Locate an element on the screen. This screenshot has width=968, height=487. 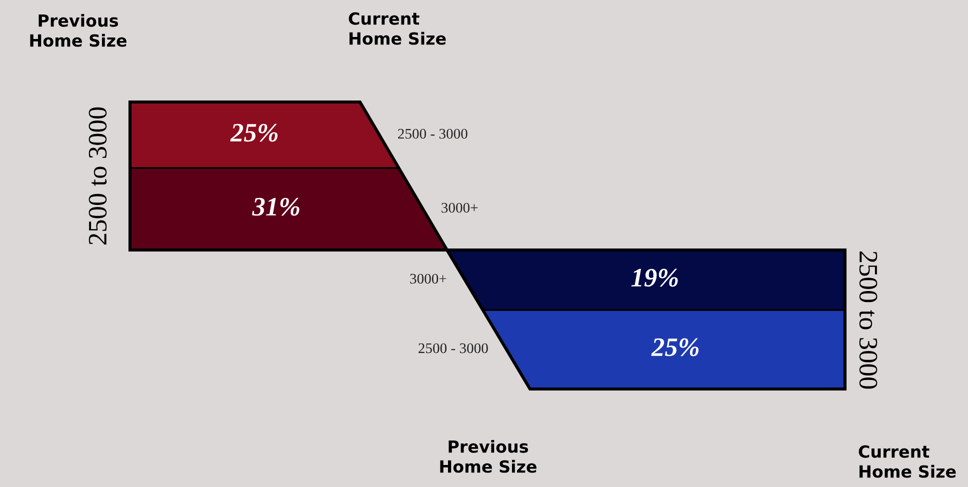
data-label: 31% is located at coordinates (276, 207).